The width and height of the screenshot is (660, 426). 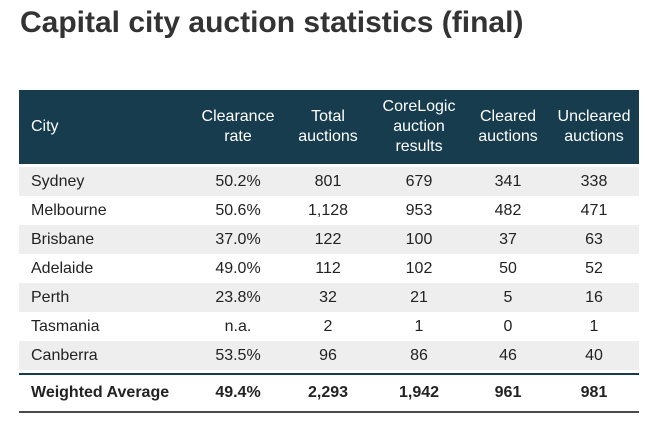 I want to click on cell-clearance-rate: 49.0%, so click(x=238, y=268).